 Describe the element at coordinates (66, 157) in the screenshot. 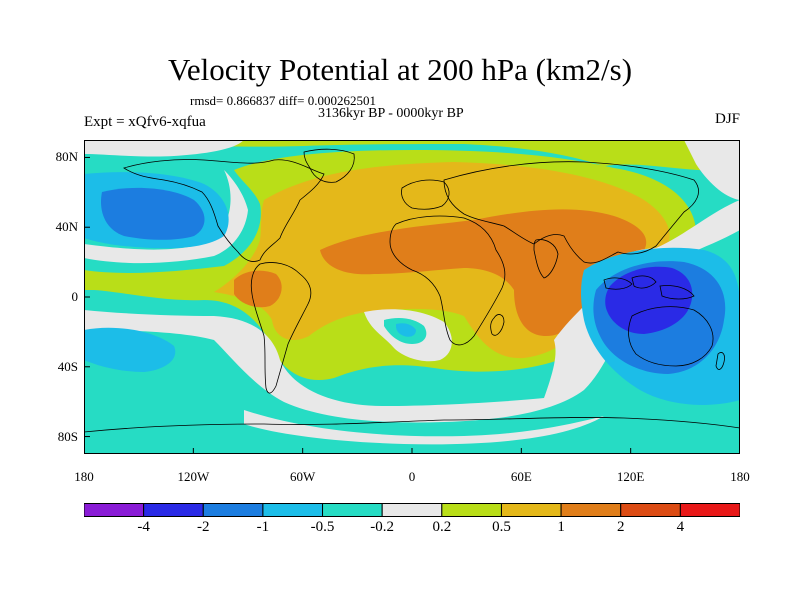

I see `y-tick-label: 80N` at that location.